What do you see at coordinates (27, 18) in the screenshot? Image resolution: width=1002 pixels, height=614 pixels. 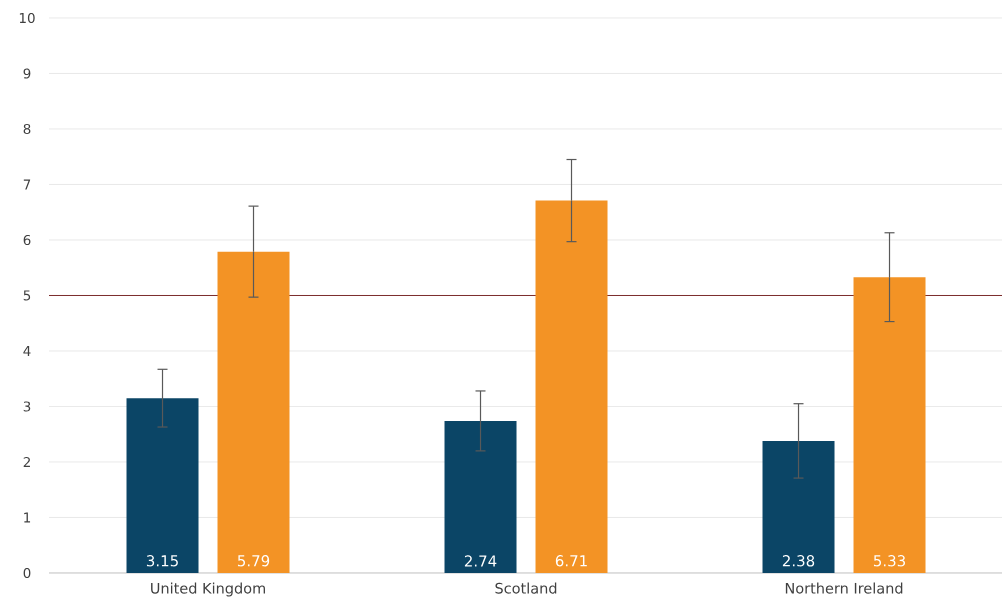 I see `y-tick-label: 10` at bounding box center [27, 18].